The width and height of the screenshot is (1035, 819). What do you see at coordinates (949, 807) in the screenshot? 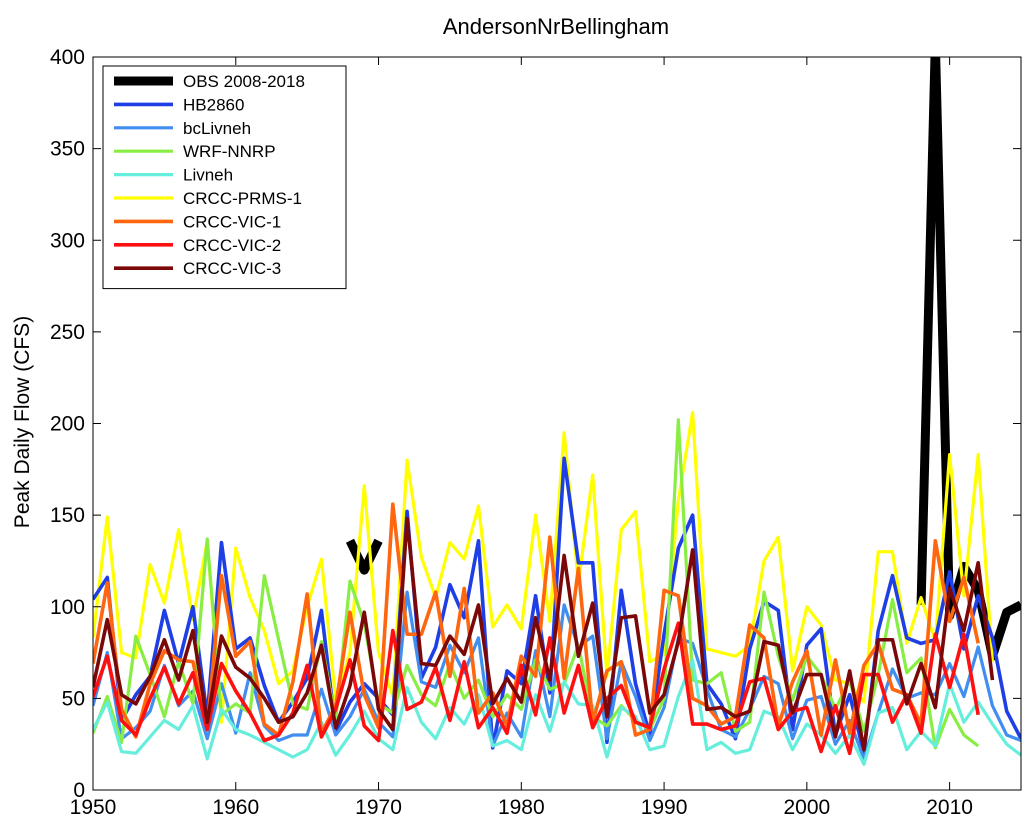
I see `x-tick-label: 2010` at bounding box center [949, 807].